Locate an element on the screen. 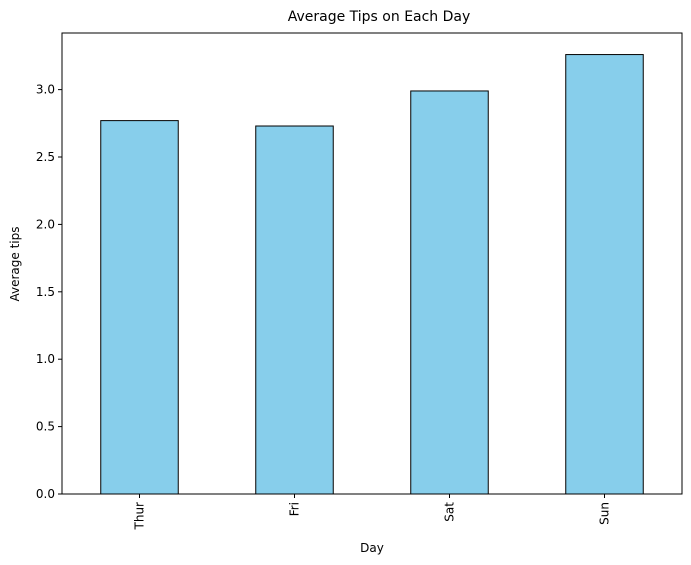 The width and height of the screenshot is (691, 565). y-tick-label-1: 0.5 is located at coordinates (45, 427).